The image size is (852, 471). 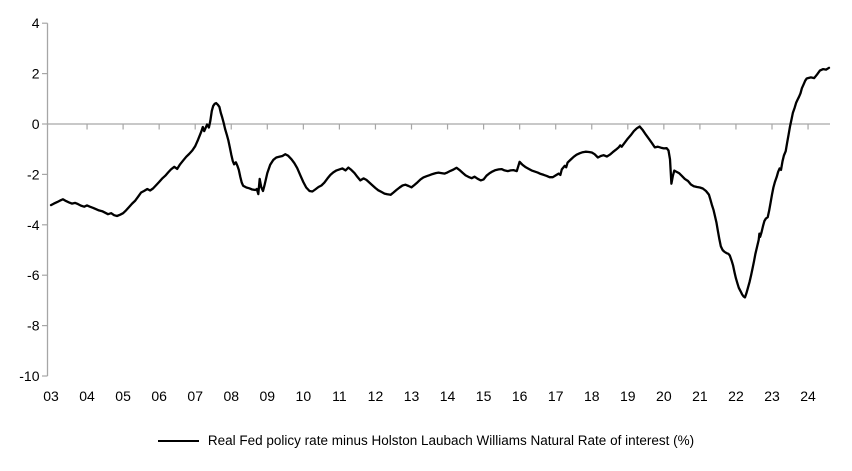 I want to click on x-axis-tick-label: 18, so click(x=592, y=396).